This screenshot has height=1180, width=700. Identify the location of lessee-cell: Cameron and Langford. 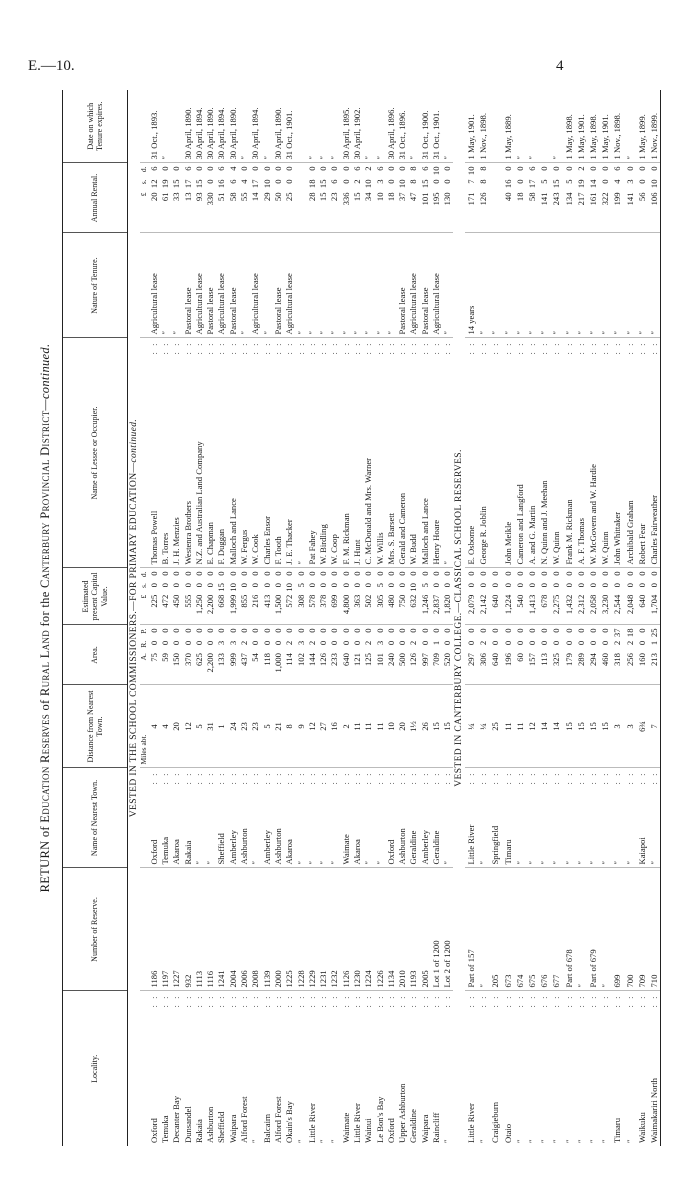
(519, 453).